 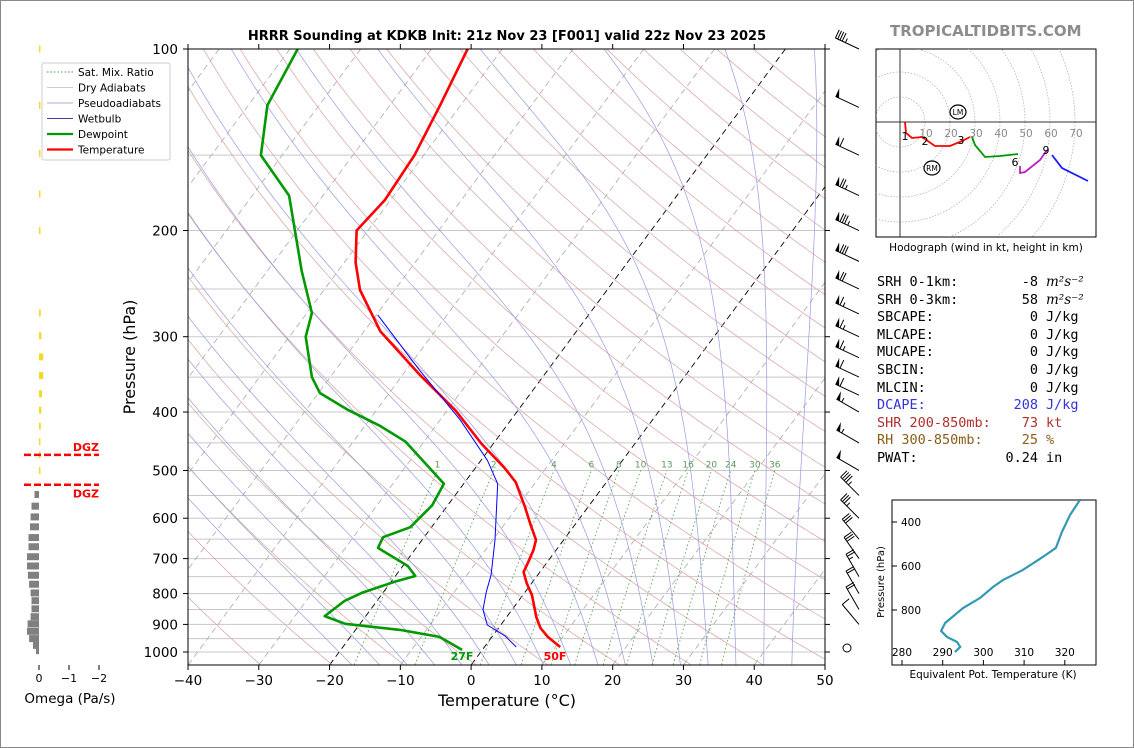 What do you see at coordinates (1054, 458) in the screenshot?
I see `parameter-unit: in` at bounding box center [1054, 458].